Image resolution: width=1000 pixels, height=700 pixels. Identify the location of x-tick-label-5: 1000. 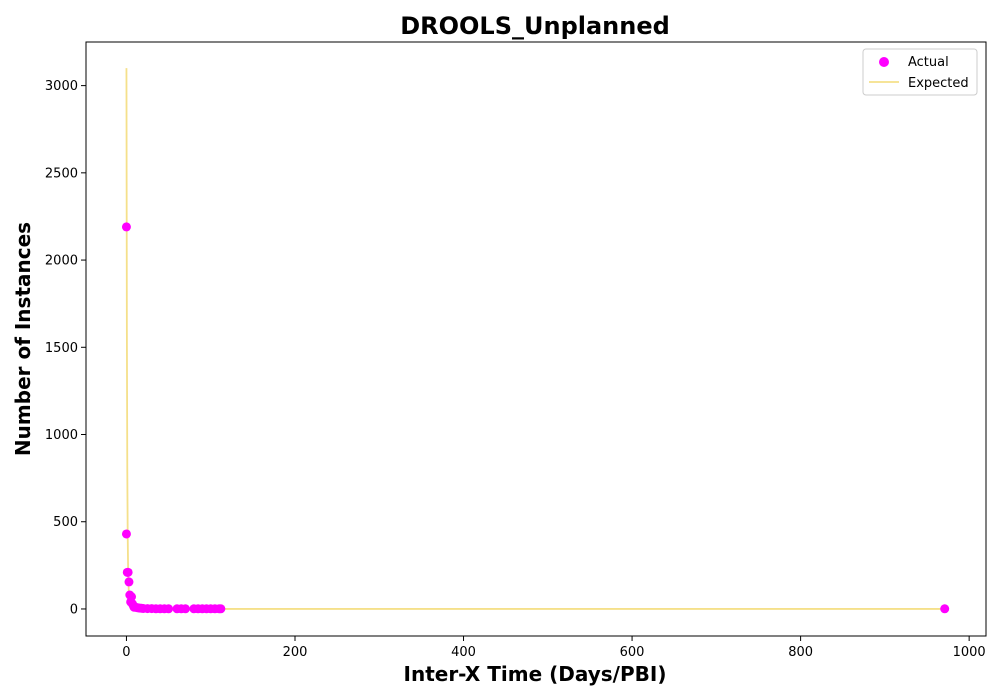
(969, 652).